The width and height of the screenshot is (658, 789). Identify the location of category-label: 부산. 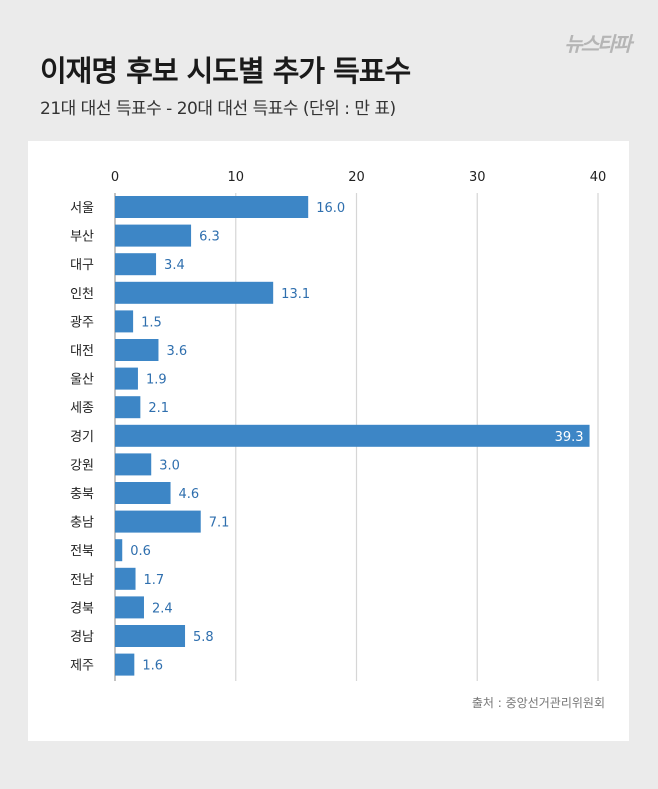
(82, 237).